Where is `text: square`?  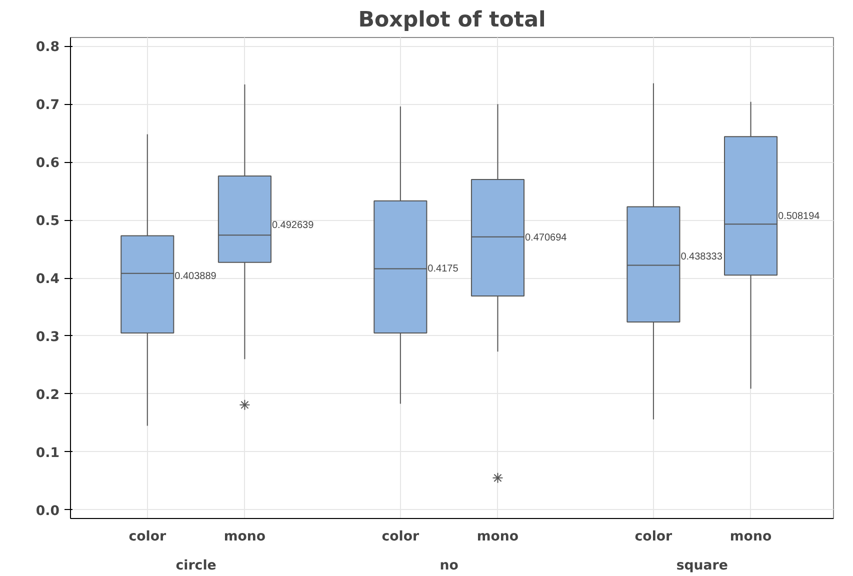
text: square is located at coordinates (702, 566).